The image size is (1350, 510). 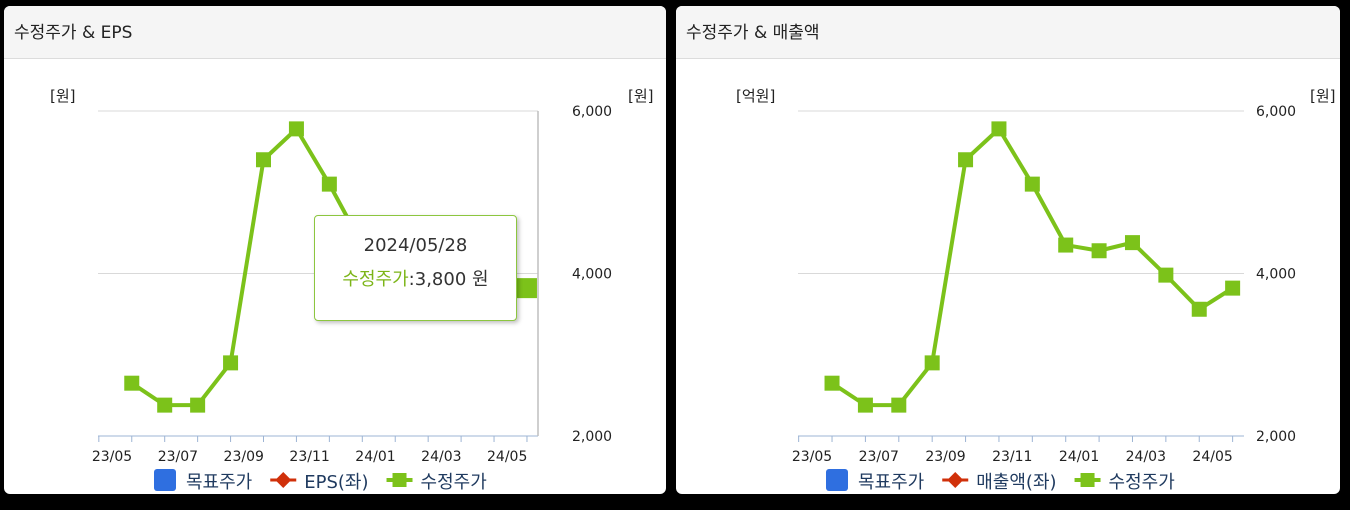 What do you see at coordinates (375, 279) in the screenshot?
I see `tooltip-series-name: 수정주가` at bounding box center [375, 279].